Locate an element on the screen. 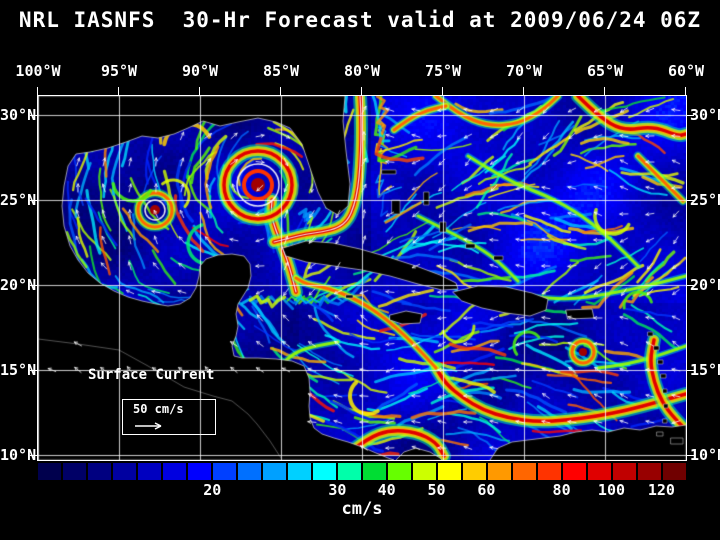 The width and height of the screenshot is (720, 540). lon-label: 65°W is located at coordinates (605, 71).